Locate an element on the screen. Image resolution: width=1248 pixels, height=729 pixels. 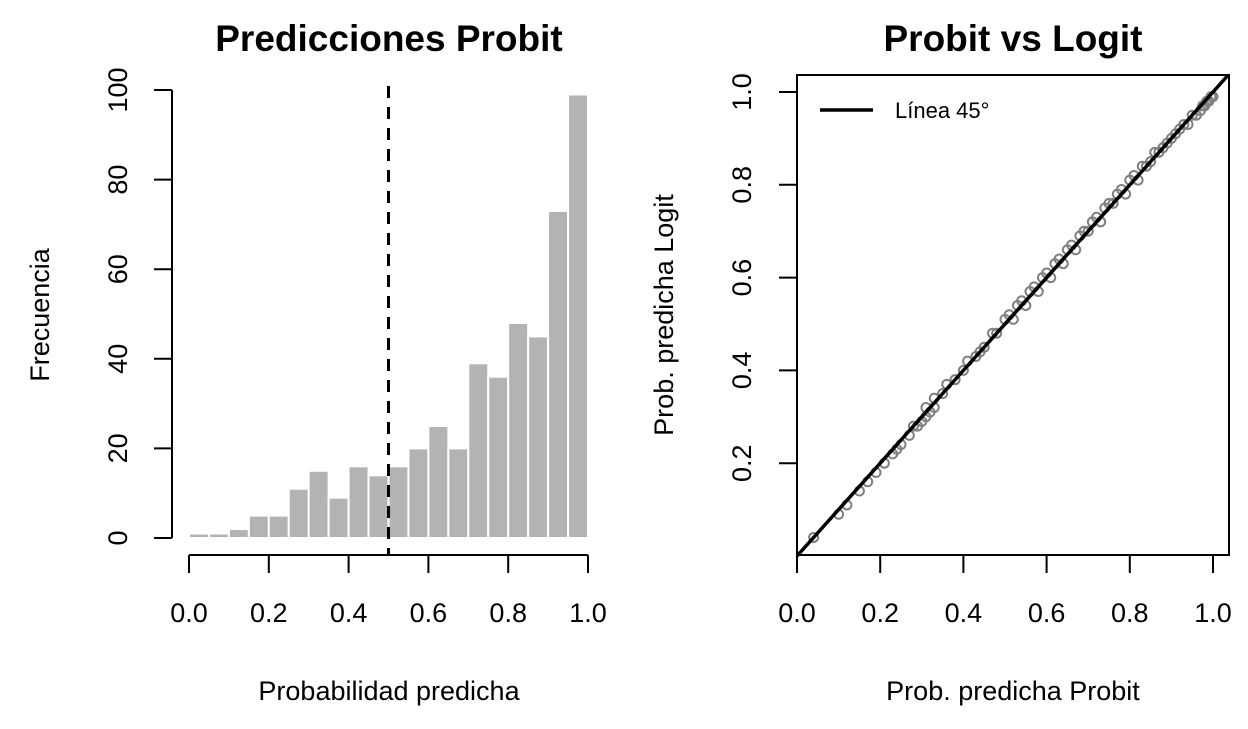
histogram-title: Predicciones Probit is located at coordinates (389, 38).